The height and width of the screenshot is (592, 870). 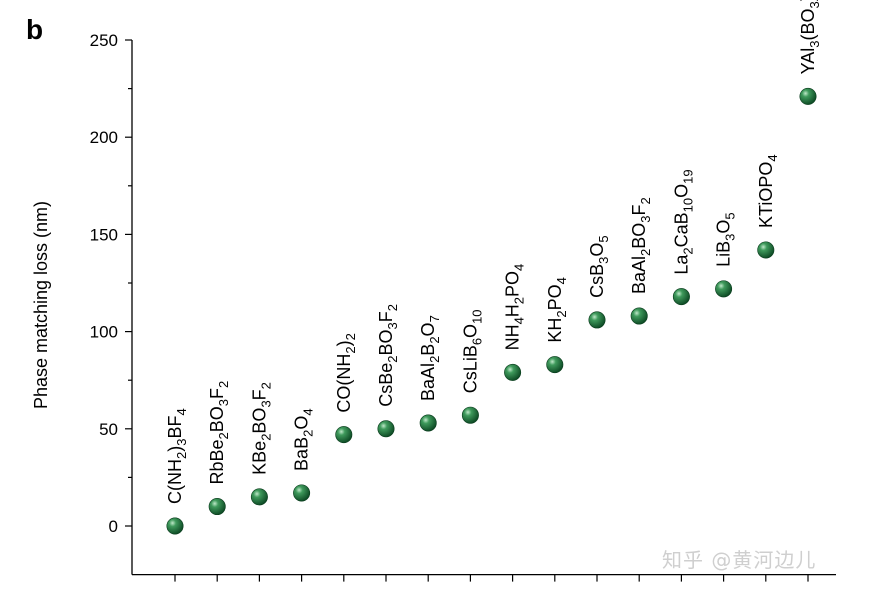 What do you see at coordinates (104, 234) in the screenshot?
I see `y-tick-label: 150` at bounding box center [104, 234].